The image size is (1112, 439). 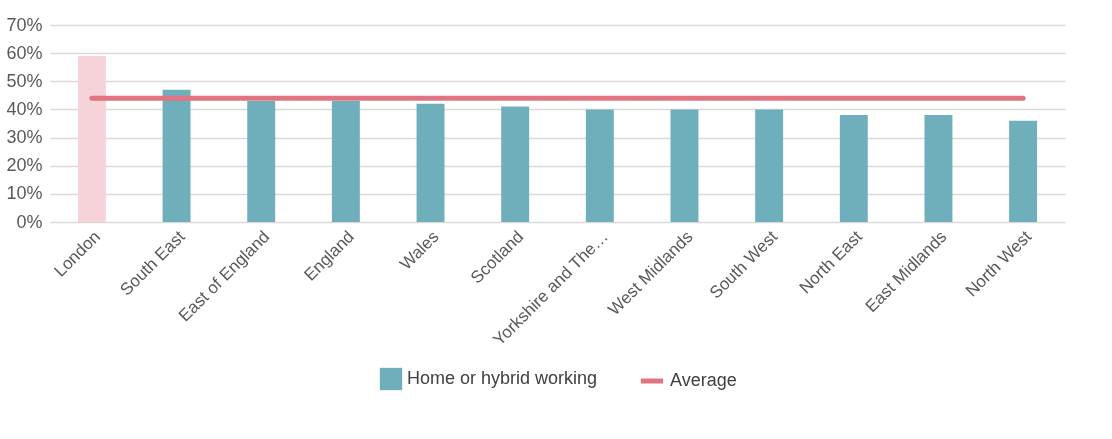 What do you see at coordinates (24, 108) in the screenshot?
I see `y-tick-label: 40%` at bounding box center [24, 108].